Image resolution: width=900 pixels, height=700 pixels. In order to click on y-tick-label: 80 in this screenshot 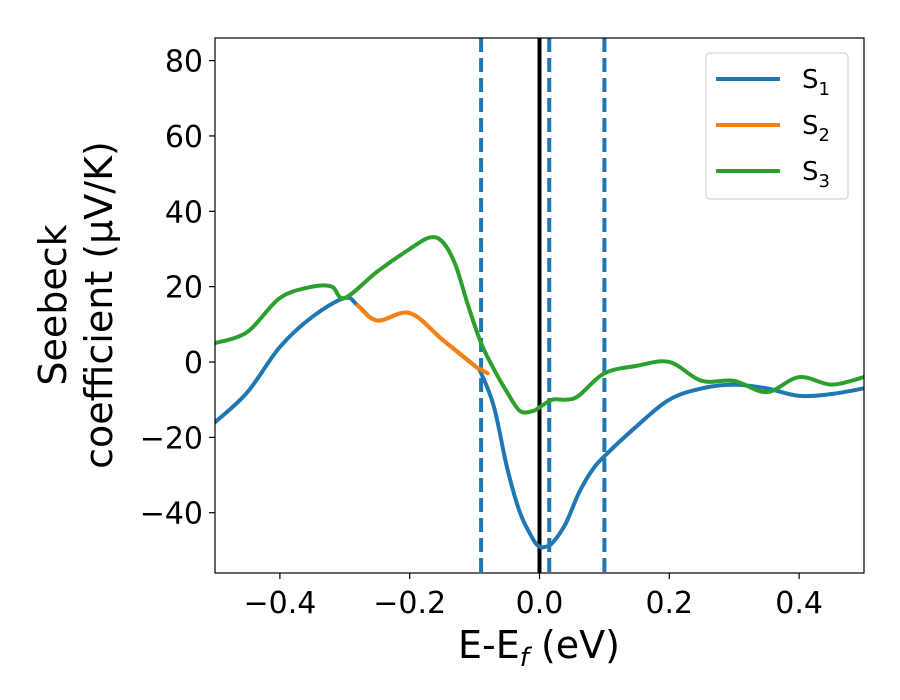, I will do `click(184, 62)`.